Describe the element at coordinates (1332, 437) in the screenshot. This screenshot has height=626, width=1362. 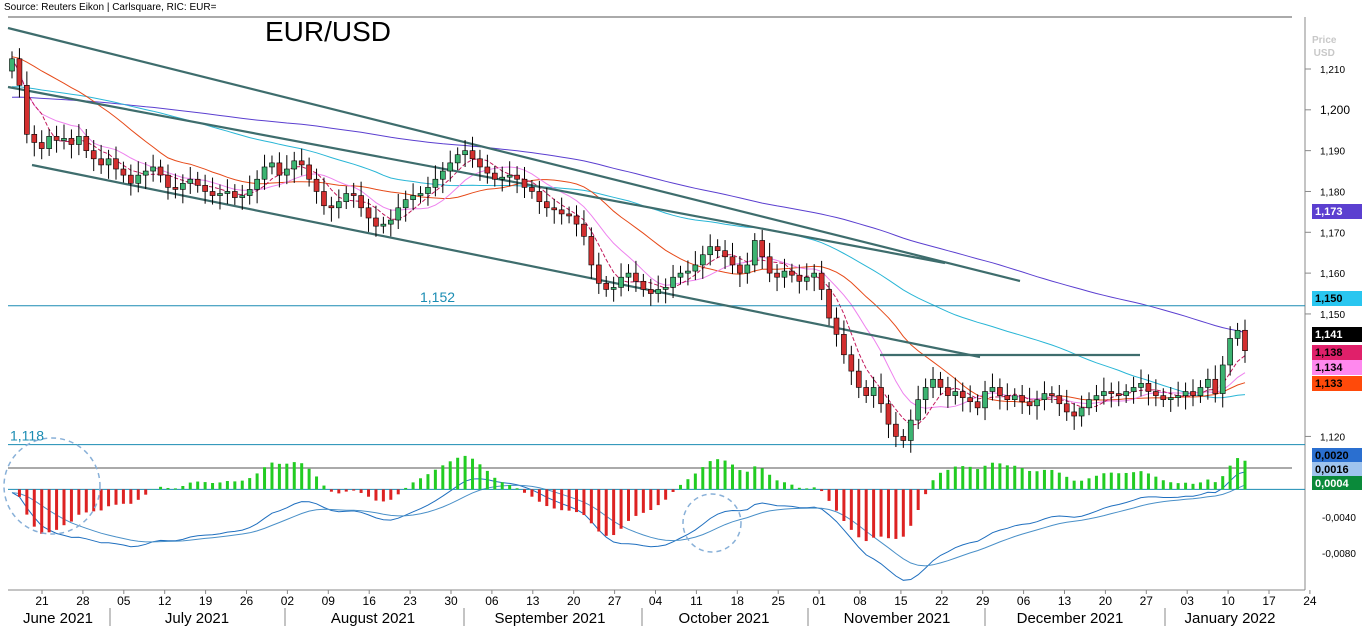
I see `price-tick-label: 1,120` at that location.